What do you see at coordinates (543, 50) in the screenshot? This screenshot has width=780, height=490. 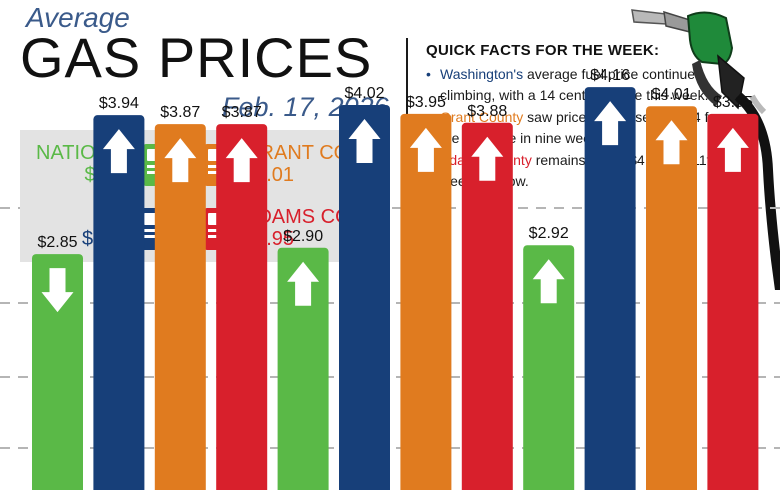 I see `facts-heading: QUICK FACTS FOR THE WEEK:` at bounding box center [543, 50].